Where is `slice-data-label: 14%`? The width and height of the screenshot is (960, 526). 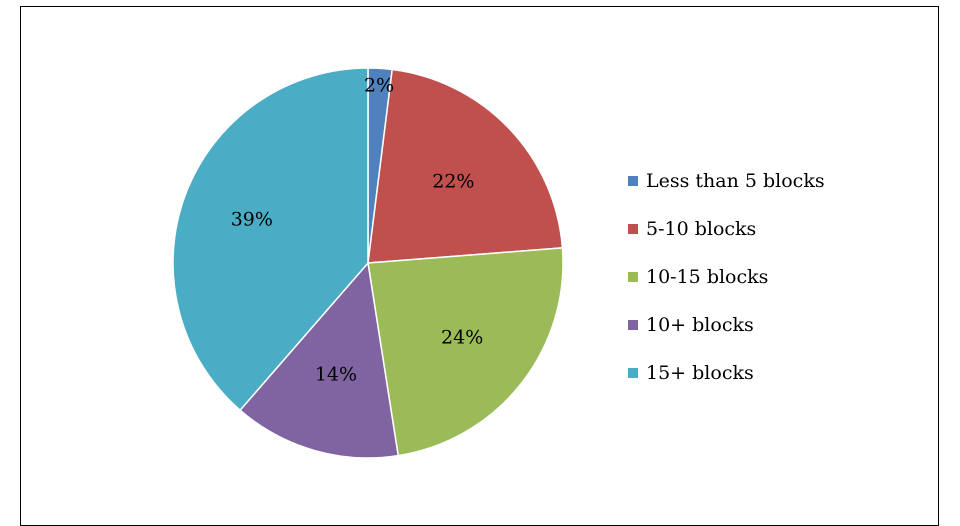 slice-data-label: 14% is located at coordinates (336, 374).